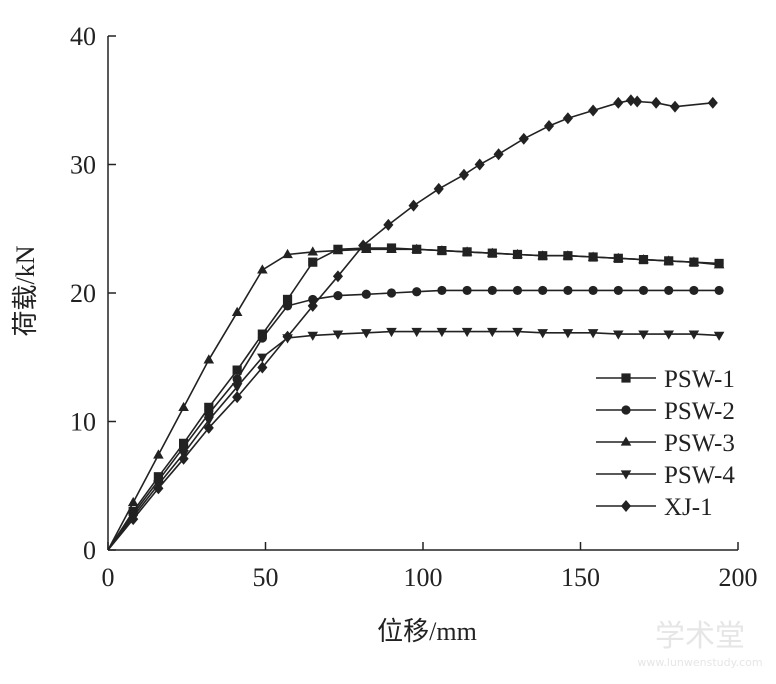 This screenshot has height=684, width=776. What do you see at coordinates (83, 165) in the screenshot?
I see `y-tick-label: 30` at bounding box center [83, 165].